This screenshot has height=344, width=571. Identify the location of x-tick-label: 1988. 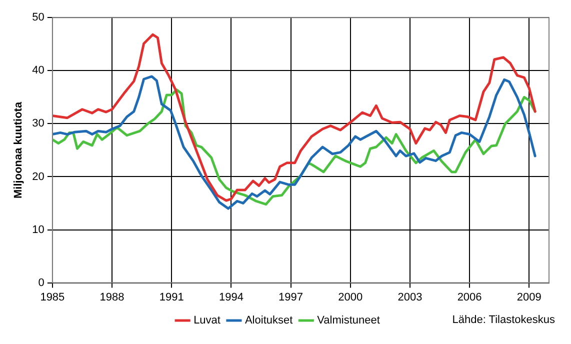
(112, 297).